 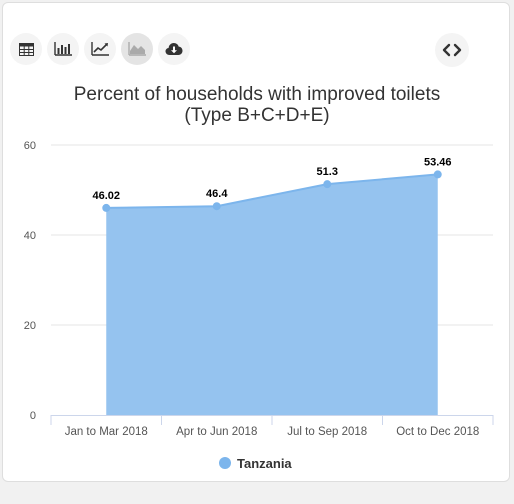 What do you see at coordinates (438, 162) in the screenshot?
I see `data-label: 53.46` at bounding box center [438, 162].